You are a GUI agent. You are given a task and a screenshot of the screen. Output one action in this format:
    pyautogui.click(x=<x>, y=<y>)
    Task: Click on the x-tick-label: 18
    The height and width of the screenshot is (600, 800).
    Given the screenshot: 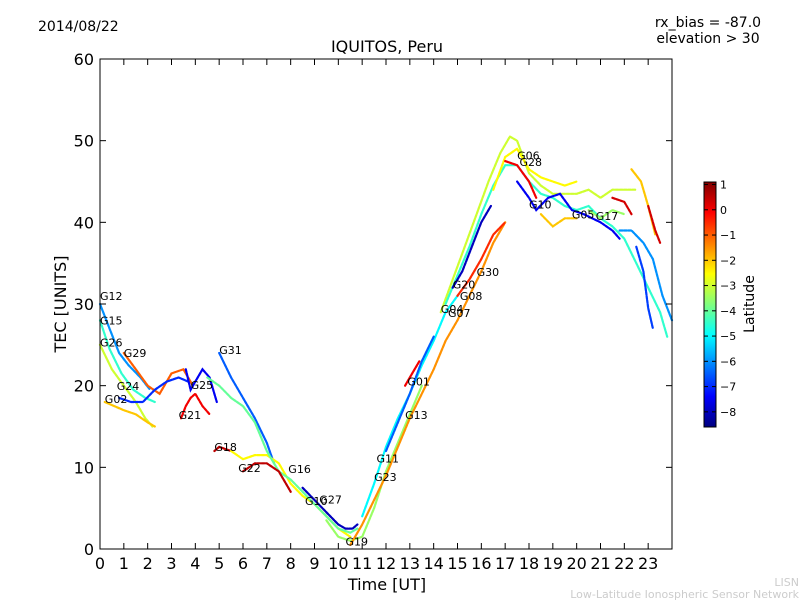 What is the action you would take?
    pyautogui.click(x=529, y=563)
    